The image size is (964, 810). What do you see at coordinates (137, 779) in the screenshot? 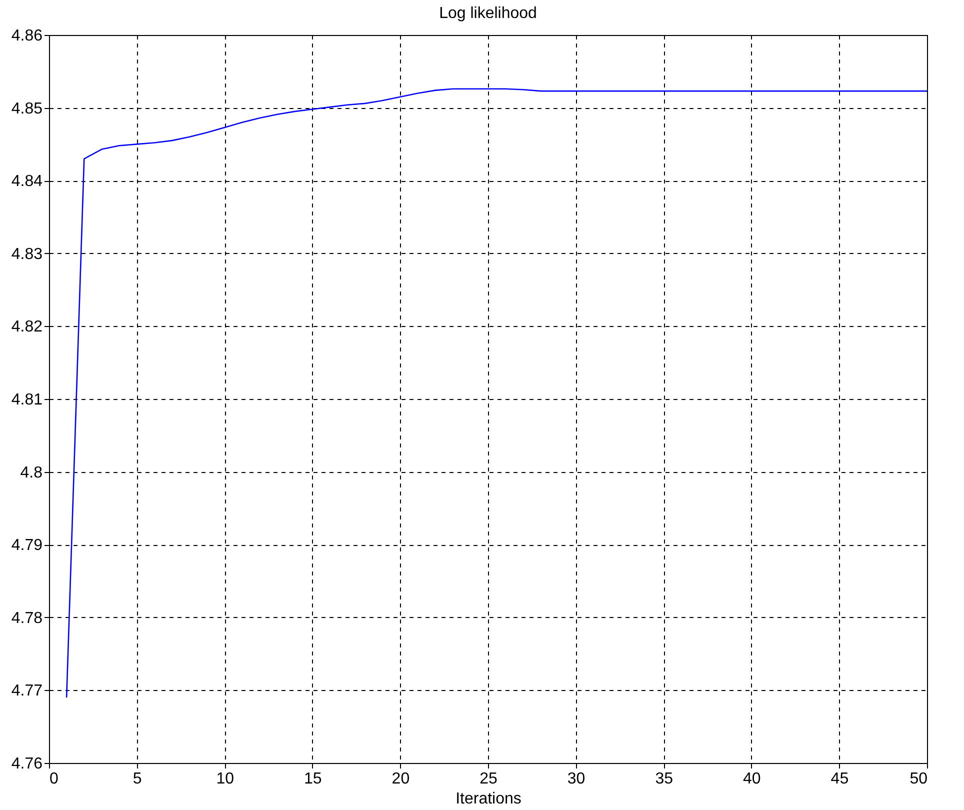
I see `x-tick-label: 5` at bounding box center [137, 779].